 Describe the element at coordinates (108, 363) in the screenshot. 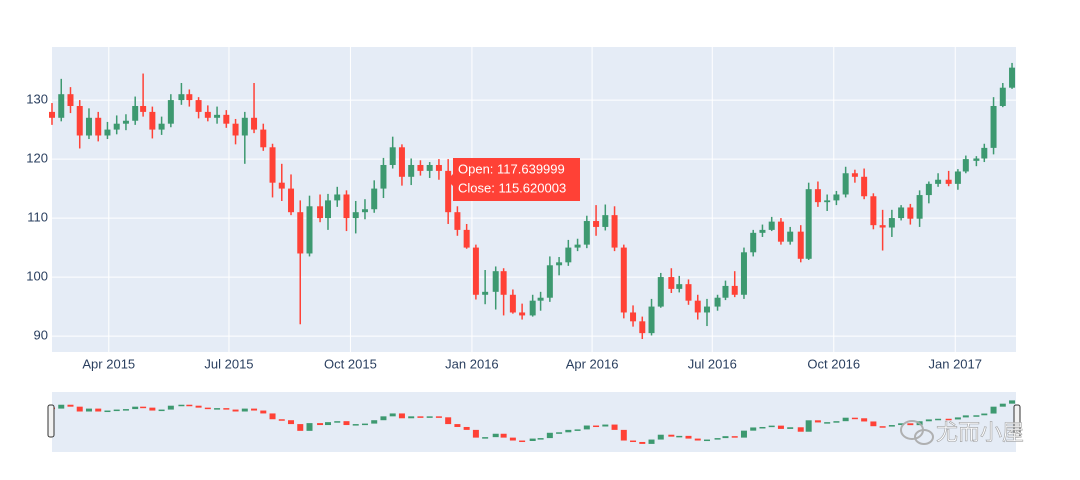

I see `x-tick-label: Apr 2015` at that location.